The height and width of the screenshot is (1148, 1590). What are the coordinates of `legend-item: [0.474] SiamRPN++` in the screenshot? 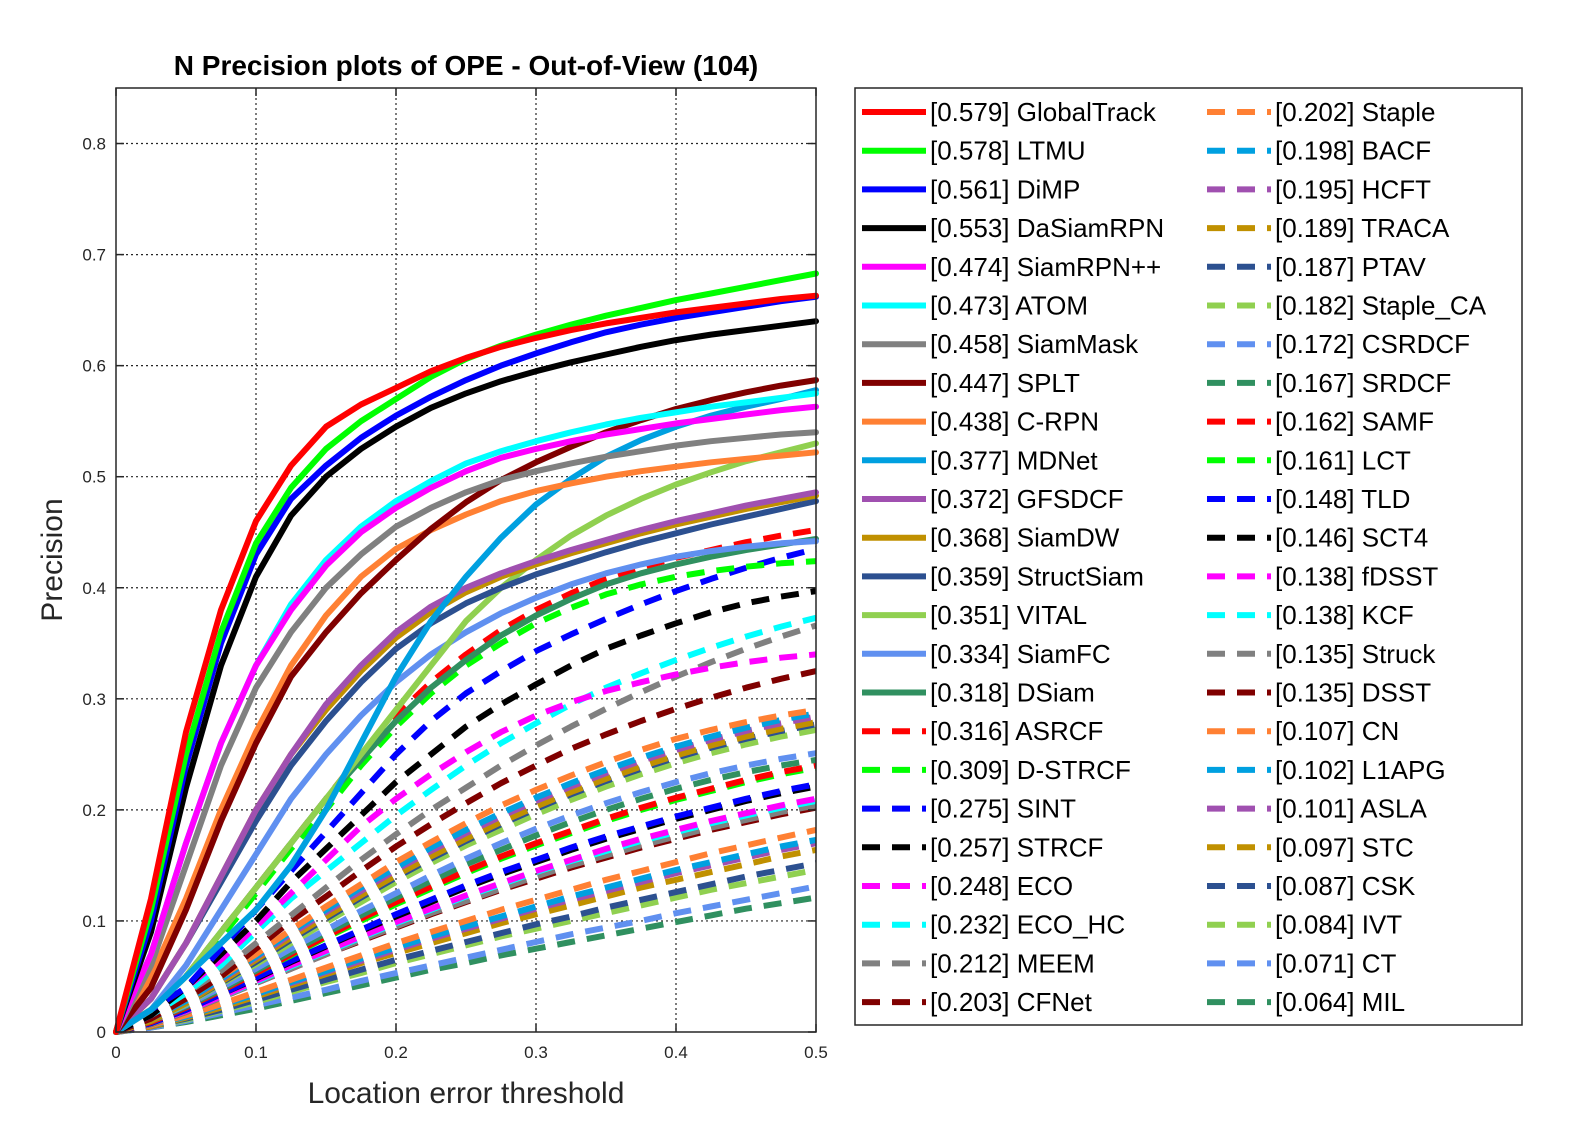 It's located at (1011, 267).